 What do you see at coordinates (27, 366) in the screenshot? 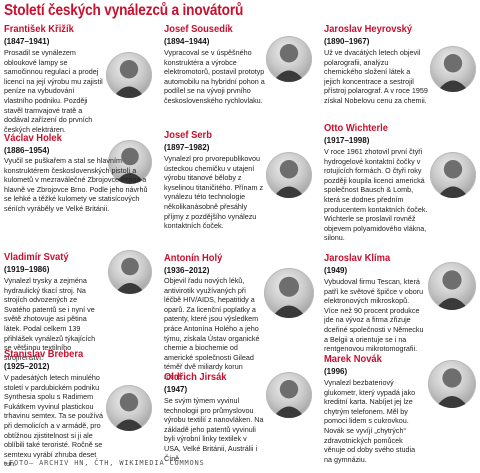
I see `person-years: (1925–2012)` at bounding box center [27, 366].